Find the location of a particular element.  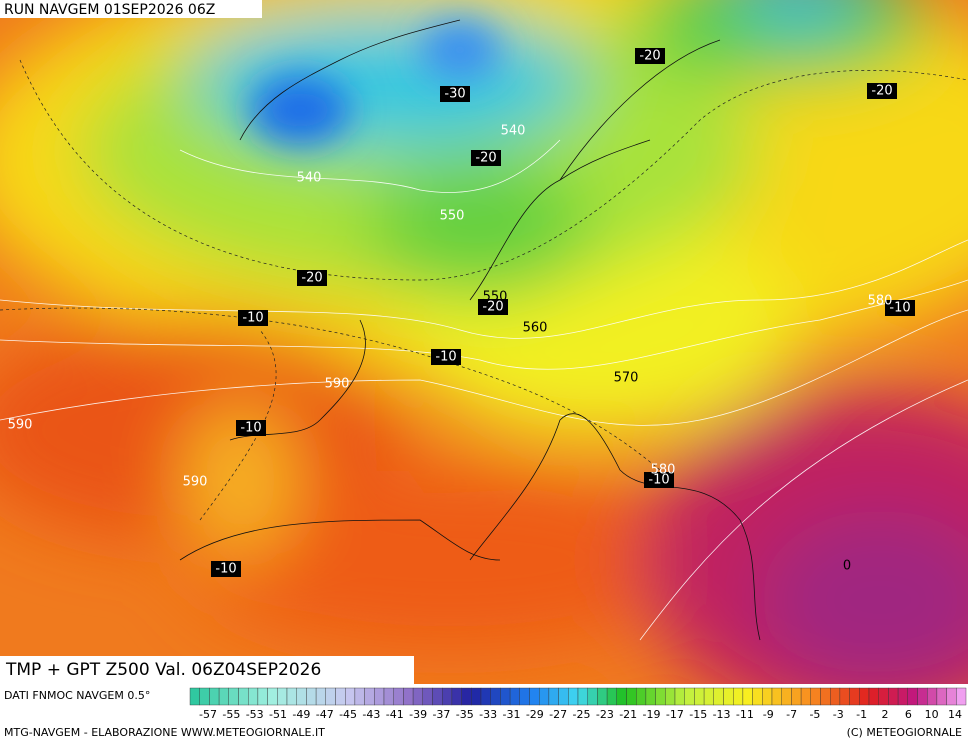

legend-label: -35 is located at coordinates (465, 714).